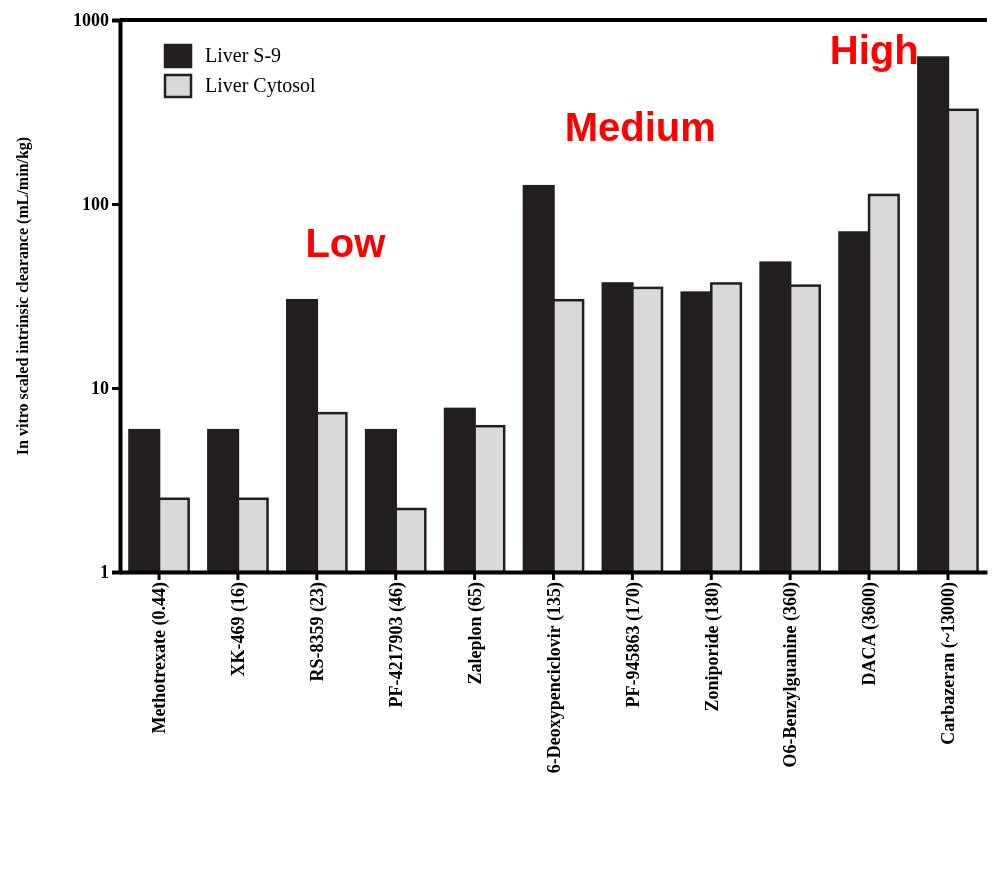  I want to click on y-tick-label: 10, so click(100, 388).